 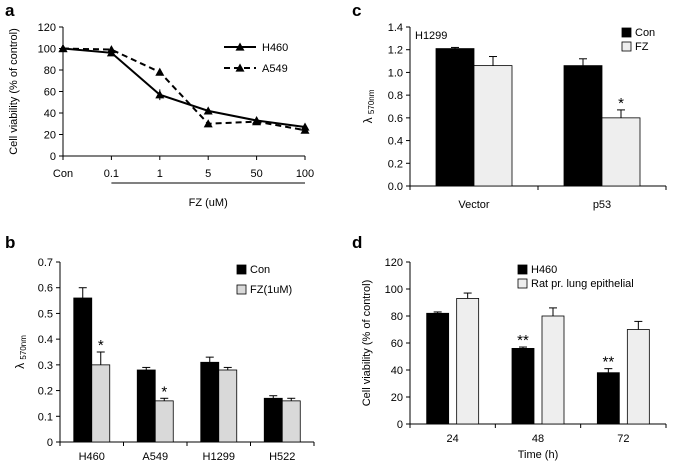 I want to click on y-tick-label: 0.8, so click(x=395, y=96).